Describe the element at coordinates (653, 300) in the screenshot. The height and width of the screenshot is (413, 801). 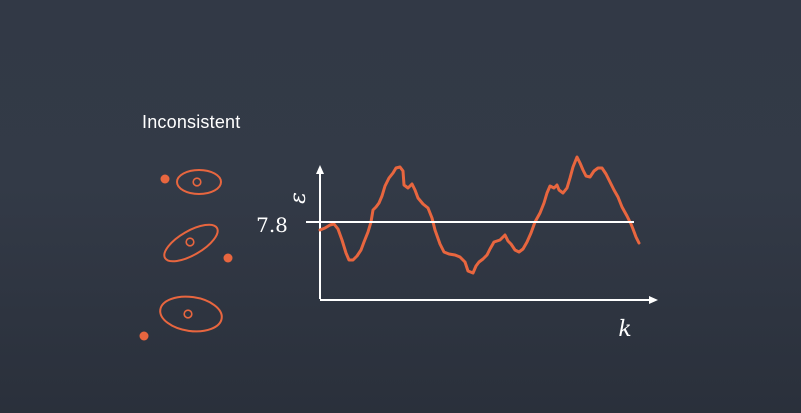
I see `x-axis-arrowhead` at that location.